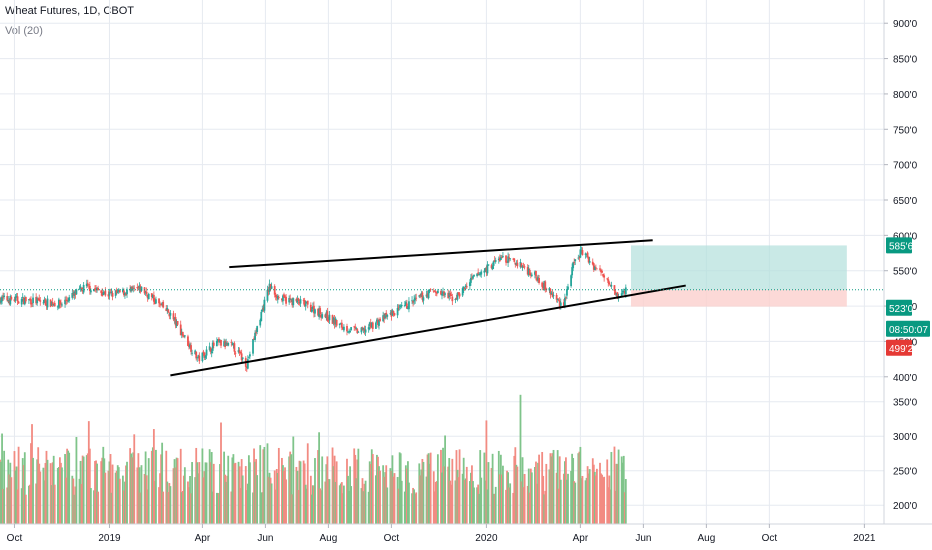 Image resolution: width=932 pixels, height=550 pixels. Describe the element at coordinates (899, 347) in the screenshot. I see `stop-price-tag-bg` at that location.